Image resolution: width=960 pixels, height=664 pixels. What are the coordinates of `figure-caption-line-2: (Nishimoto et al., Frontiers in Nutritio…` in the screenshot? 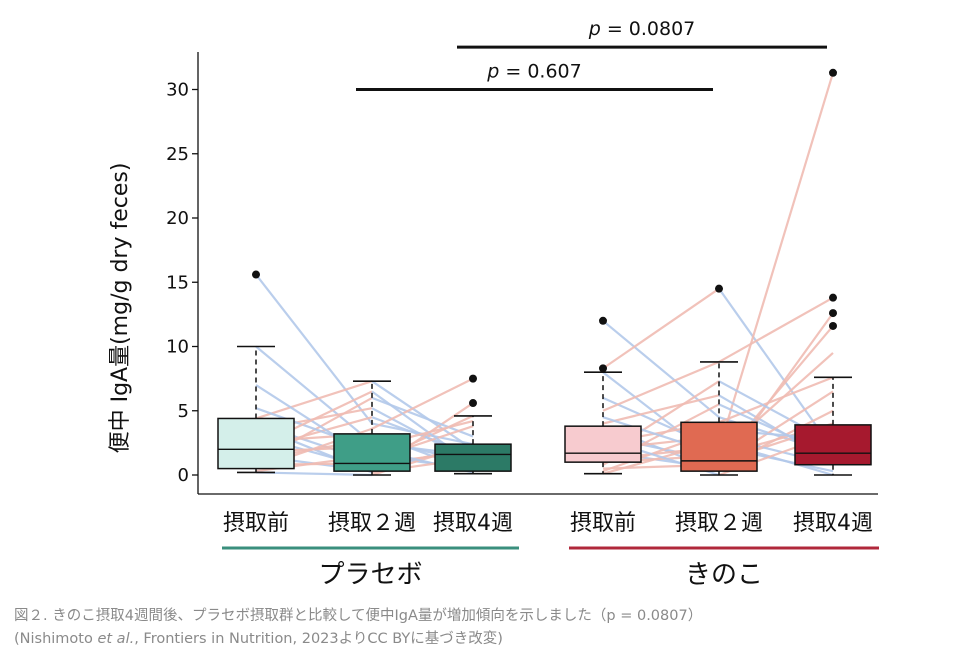 It's located at (258, 637).